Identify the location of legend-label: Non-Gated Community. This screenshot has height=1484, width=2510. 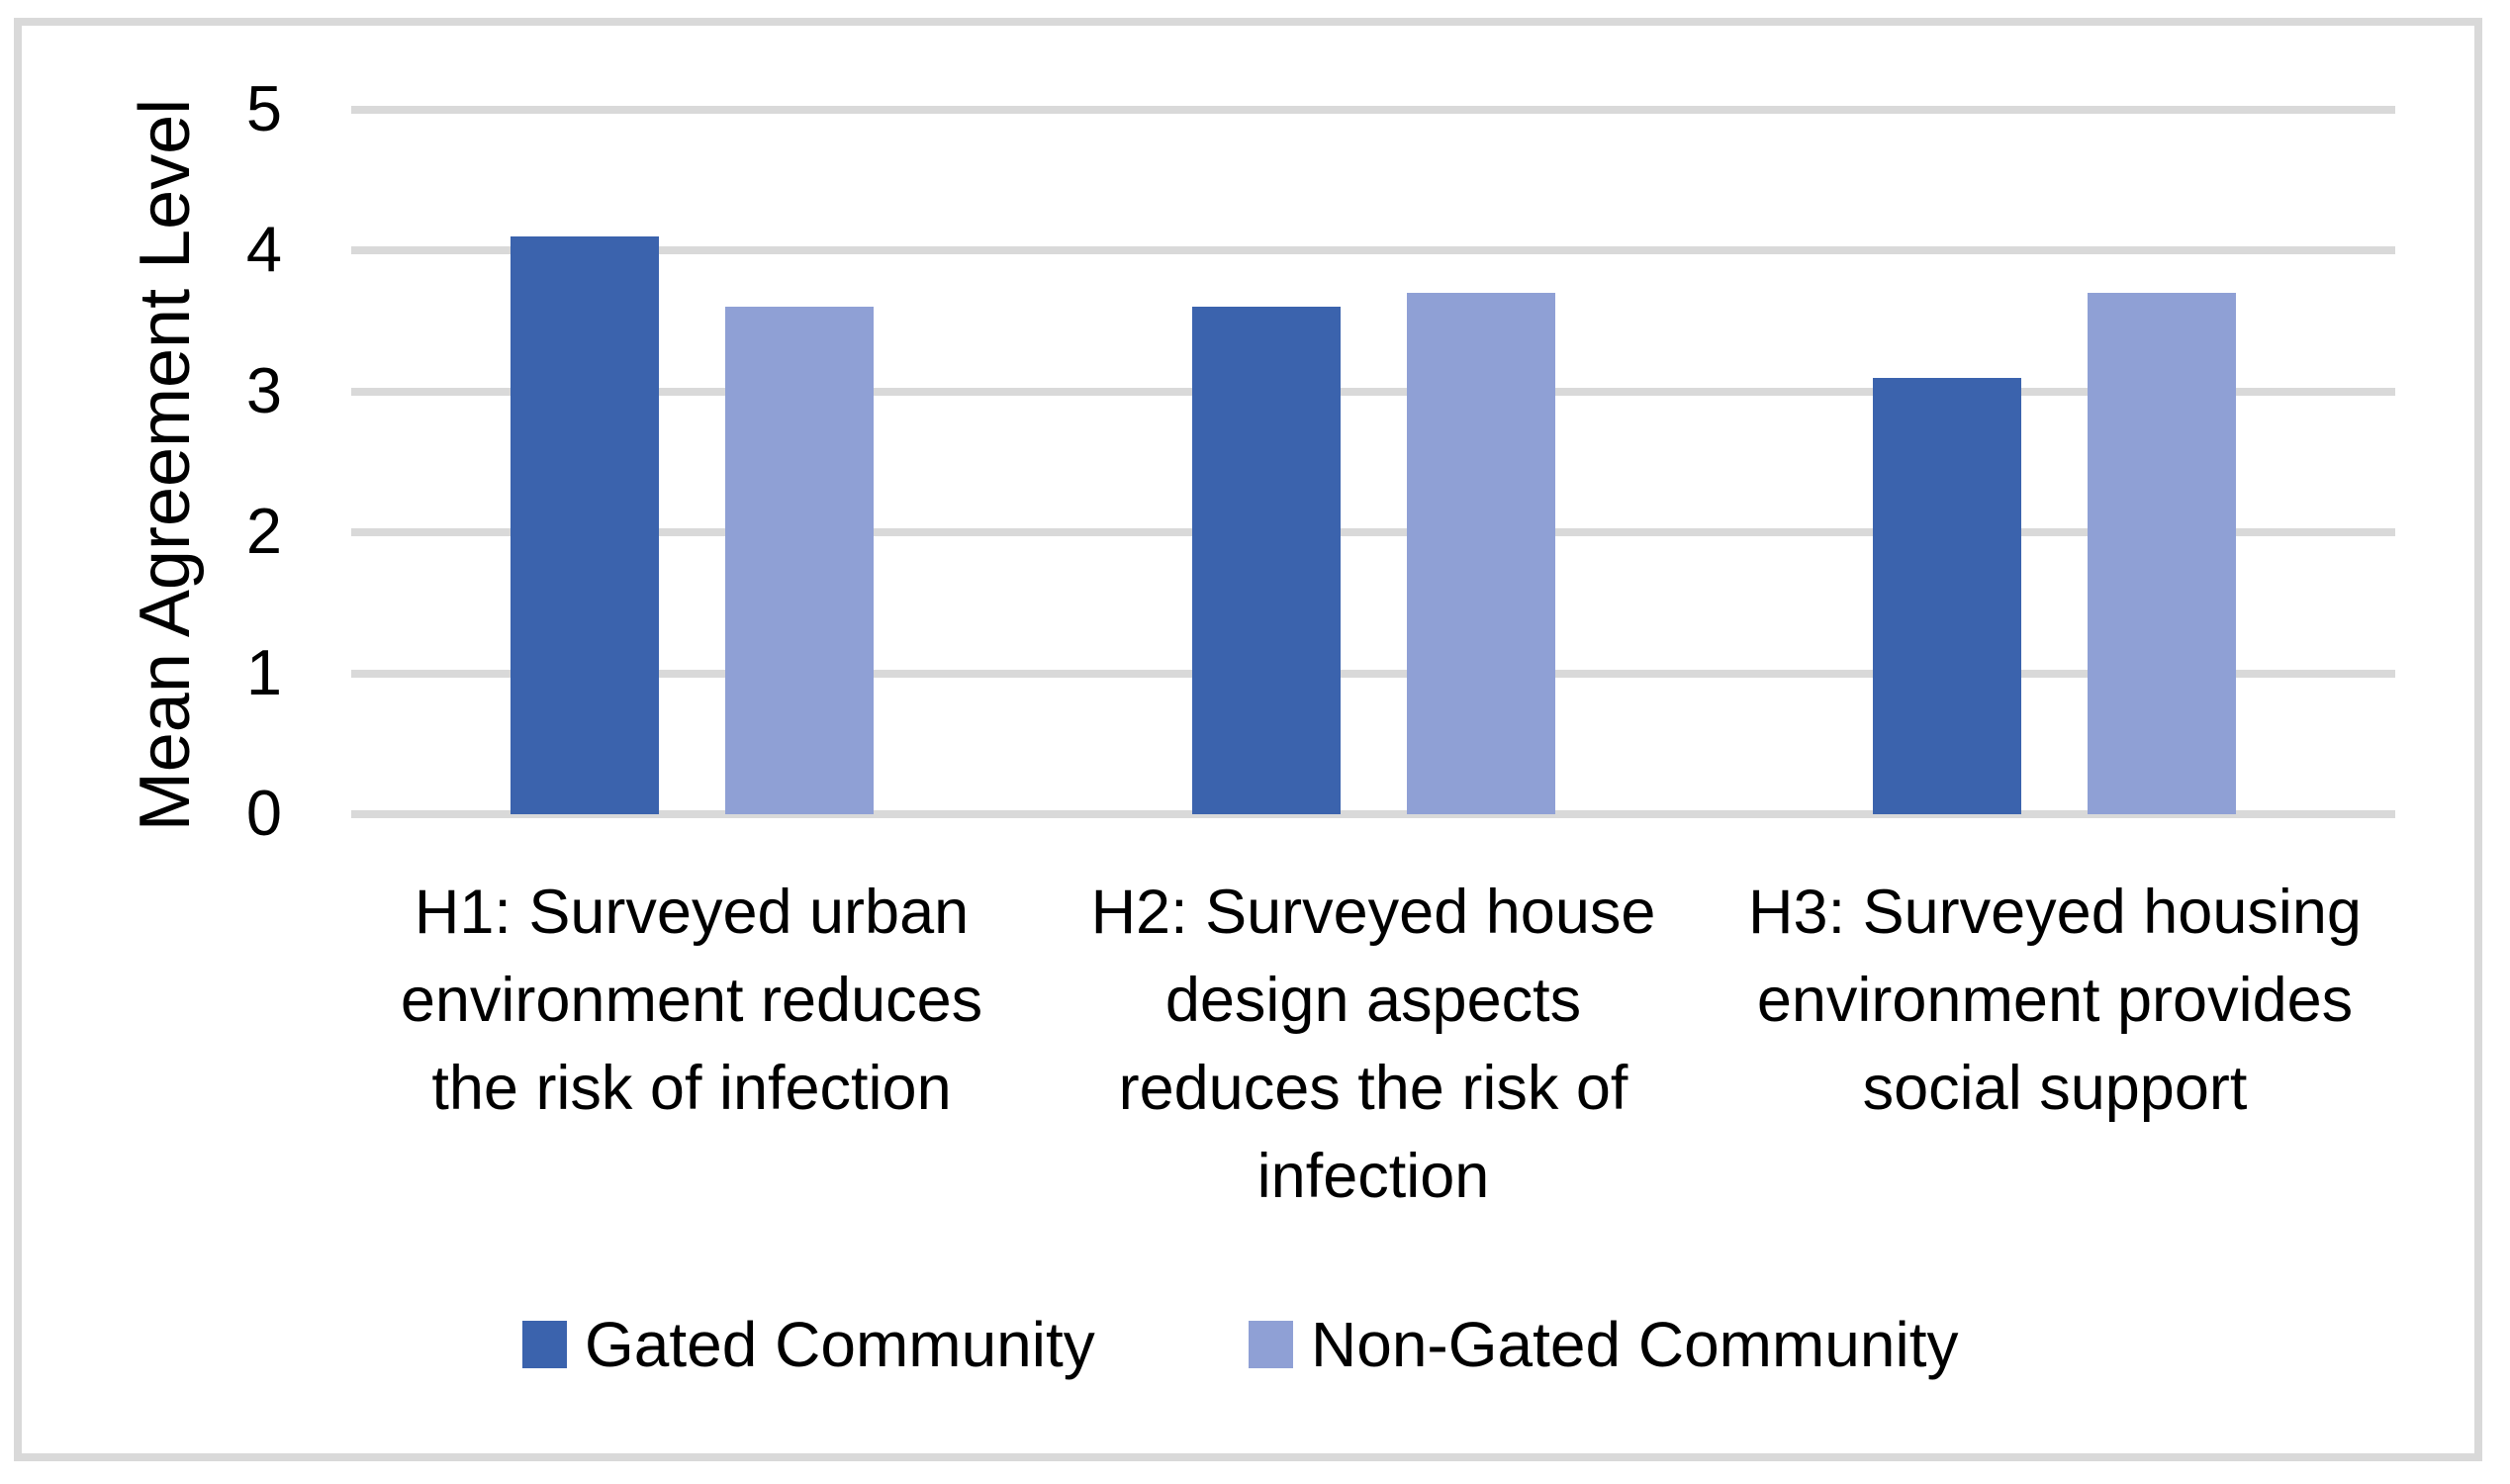
(1635, 1344).